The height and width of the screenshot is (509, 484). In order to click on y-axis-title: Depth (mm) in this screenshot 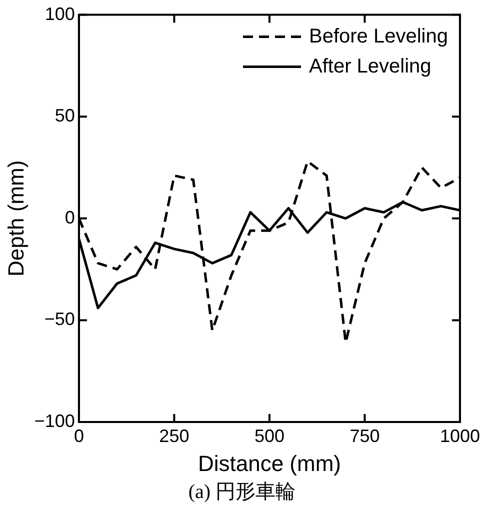, I will do `click(15, 218)`.